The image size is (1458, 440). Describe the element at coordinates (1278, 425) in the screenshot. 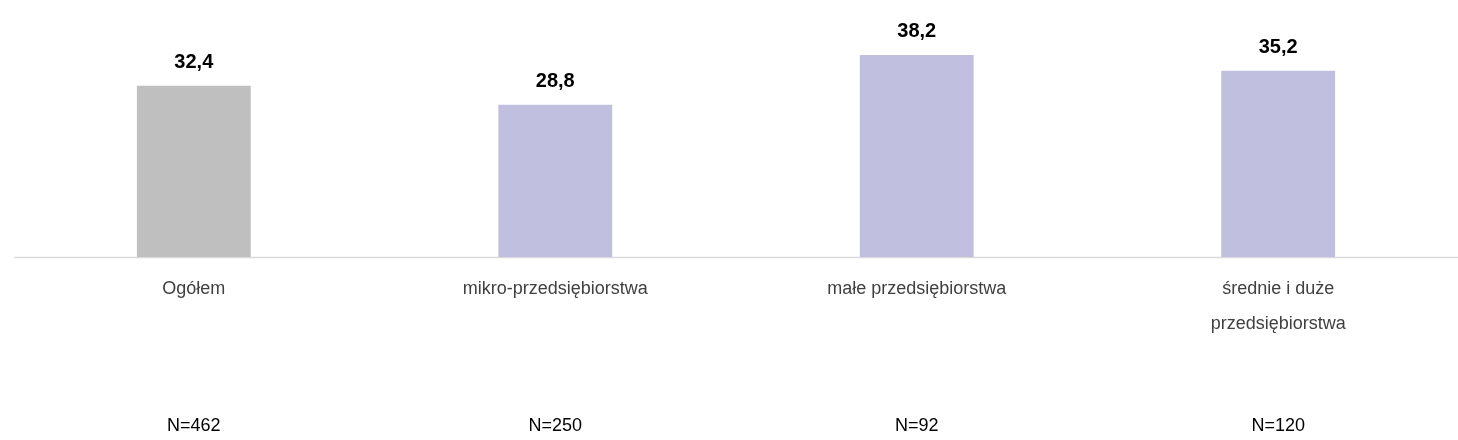

I see `text: N=120` at that location.